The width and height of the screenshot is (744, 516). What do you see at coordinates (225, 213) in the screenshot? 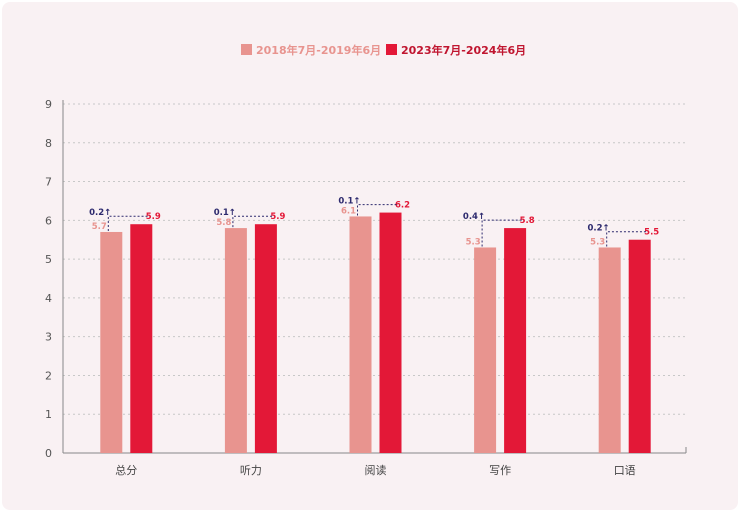
I see `diff-label-1: 0.1↑` at bounding box center [225, 213].